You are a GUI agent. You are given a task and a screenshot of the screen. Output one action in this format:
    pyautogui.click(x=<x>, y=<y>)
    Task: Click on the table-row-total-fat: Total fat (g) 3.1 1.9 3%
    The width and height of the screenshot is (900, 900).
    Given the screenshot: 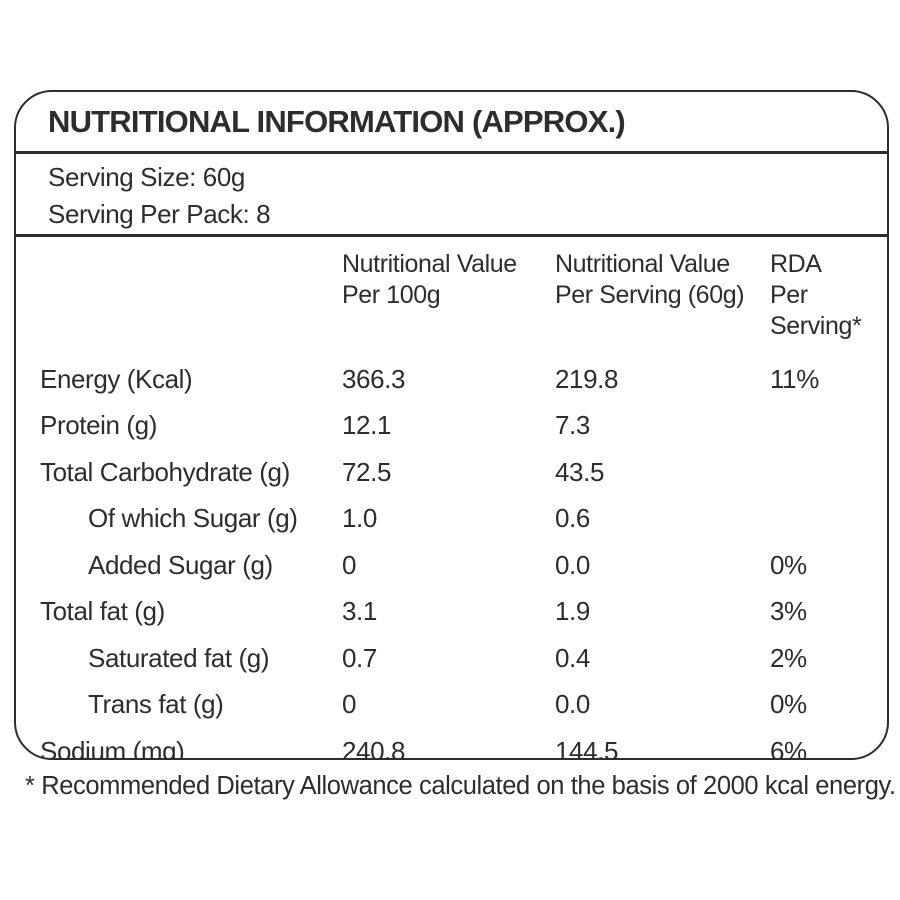 What is the action you would take?
    pyautogui.click(x=463, y=612)
    